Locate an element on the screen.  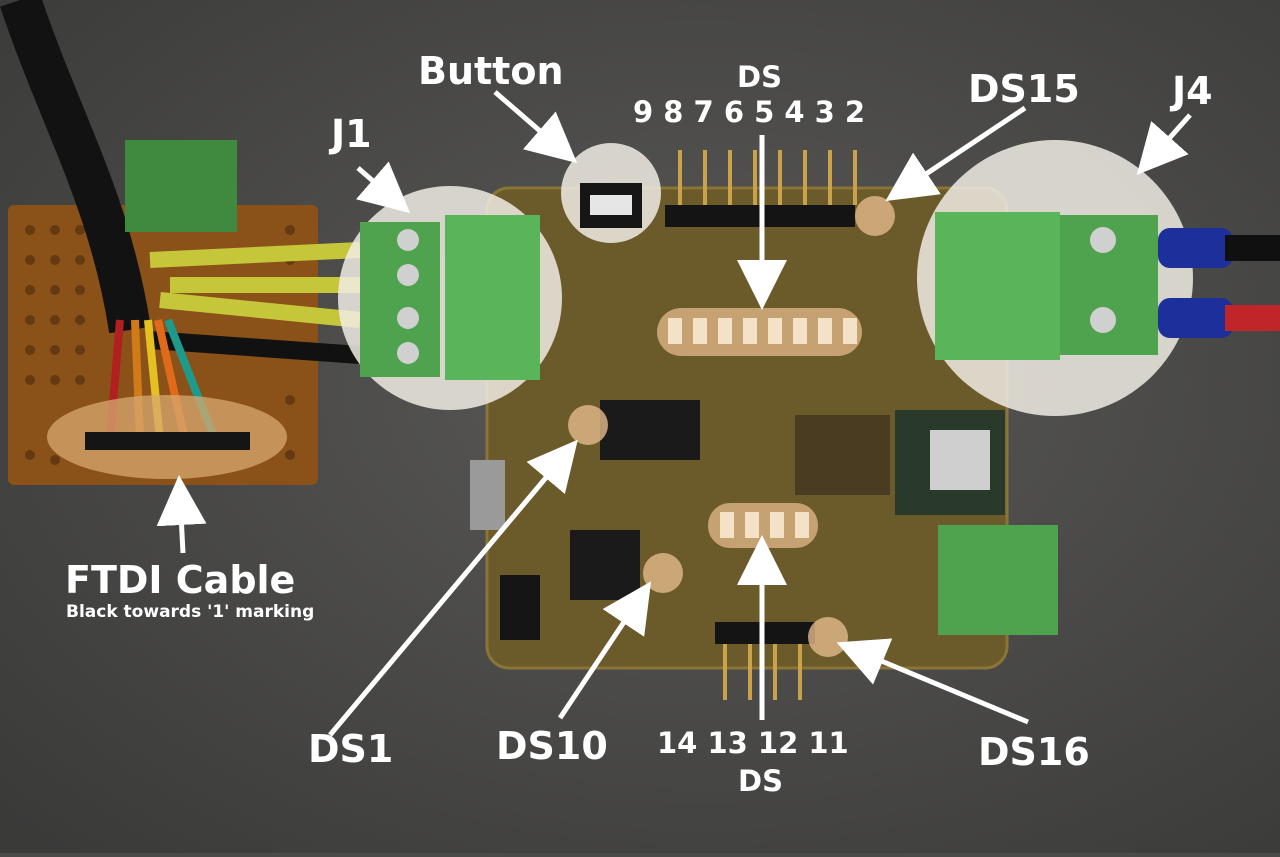
label-ds10: DS10 is located at coordinates (552, 746).